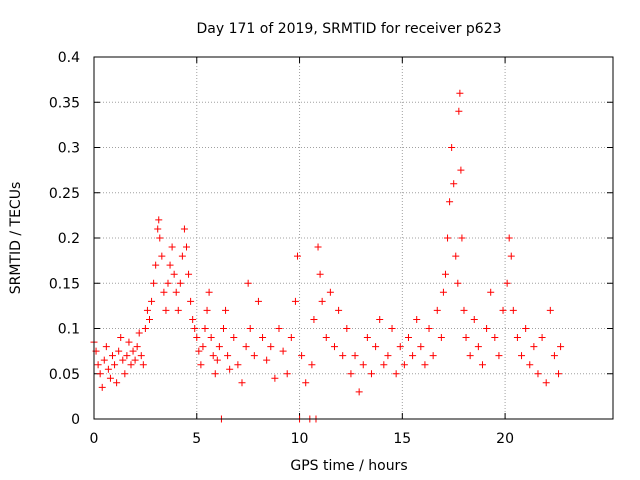 This screenshot has height=480, width=640. What do you see at coordinates (69, 239) in the screenshot?
I see `y-tick-label: 0.2` at bounding box center [69, 239].